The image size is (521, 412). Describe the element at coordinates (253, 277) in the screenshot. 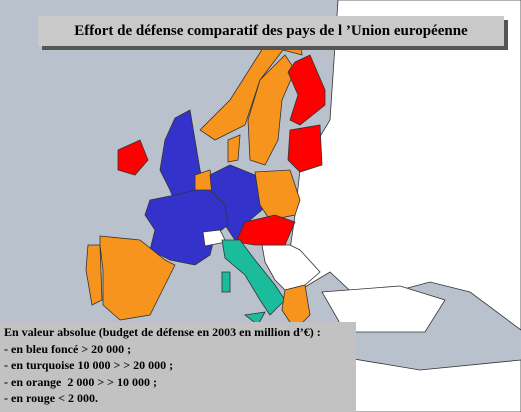

I see `italy` at that location.